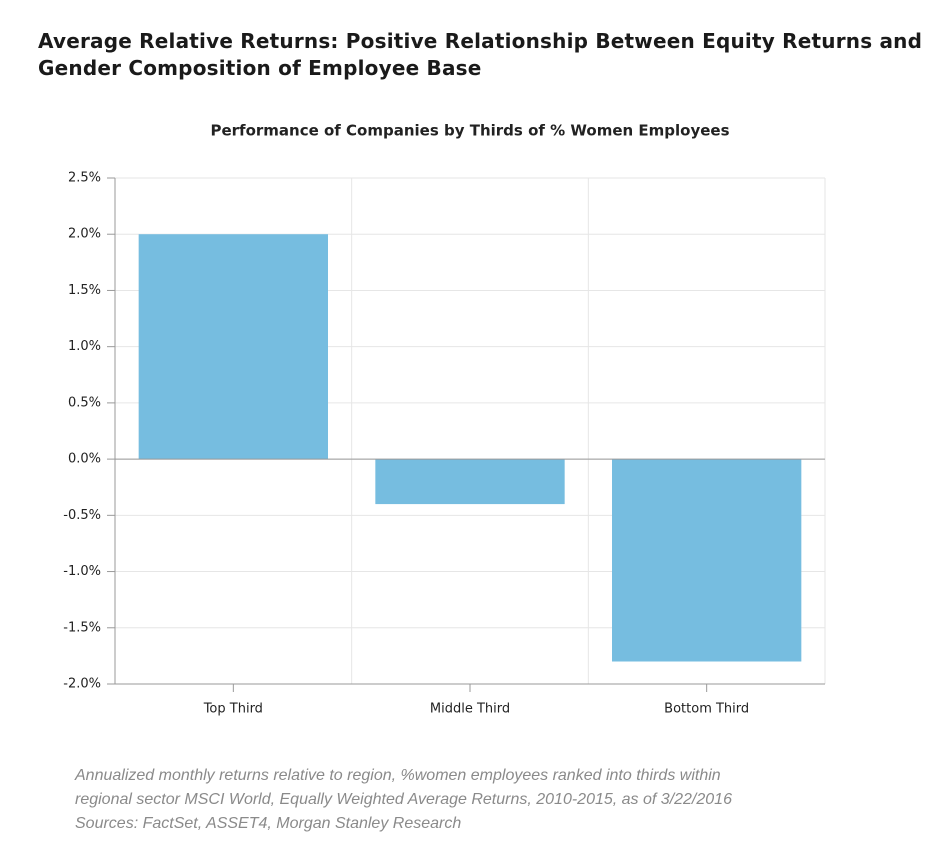 This screenshot has height=858, width=930. Describe the element at coordinates (84, 459) in the screenshot. I see `y-tick-label: 0.0%` at that location.